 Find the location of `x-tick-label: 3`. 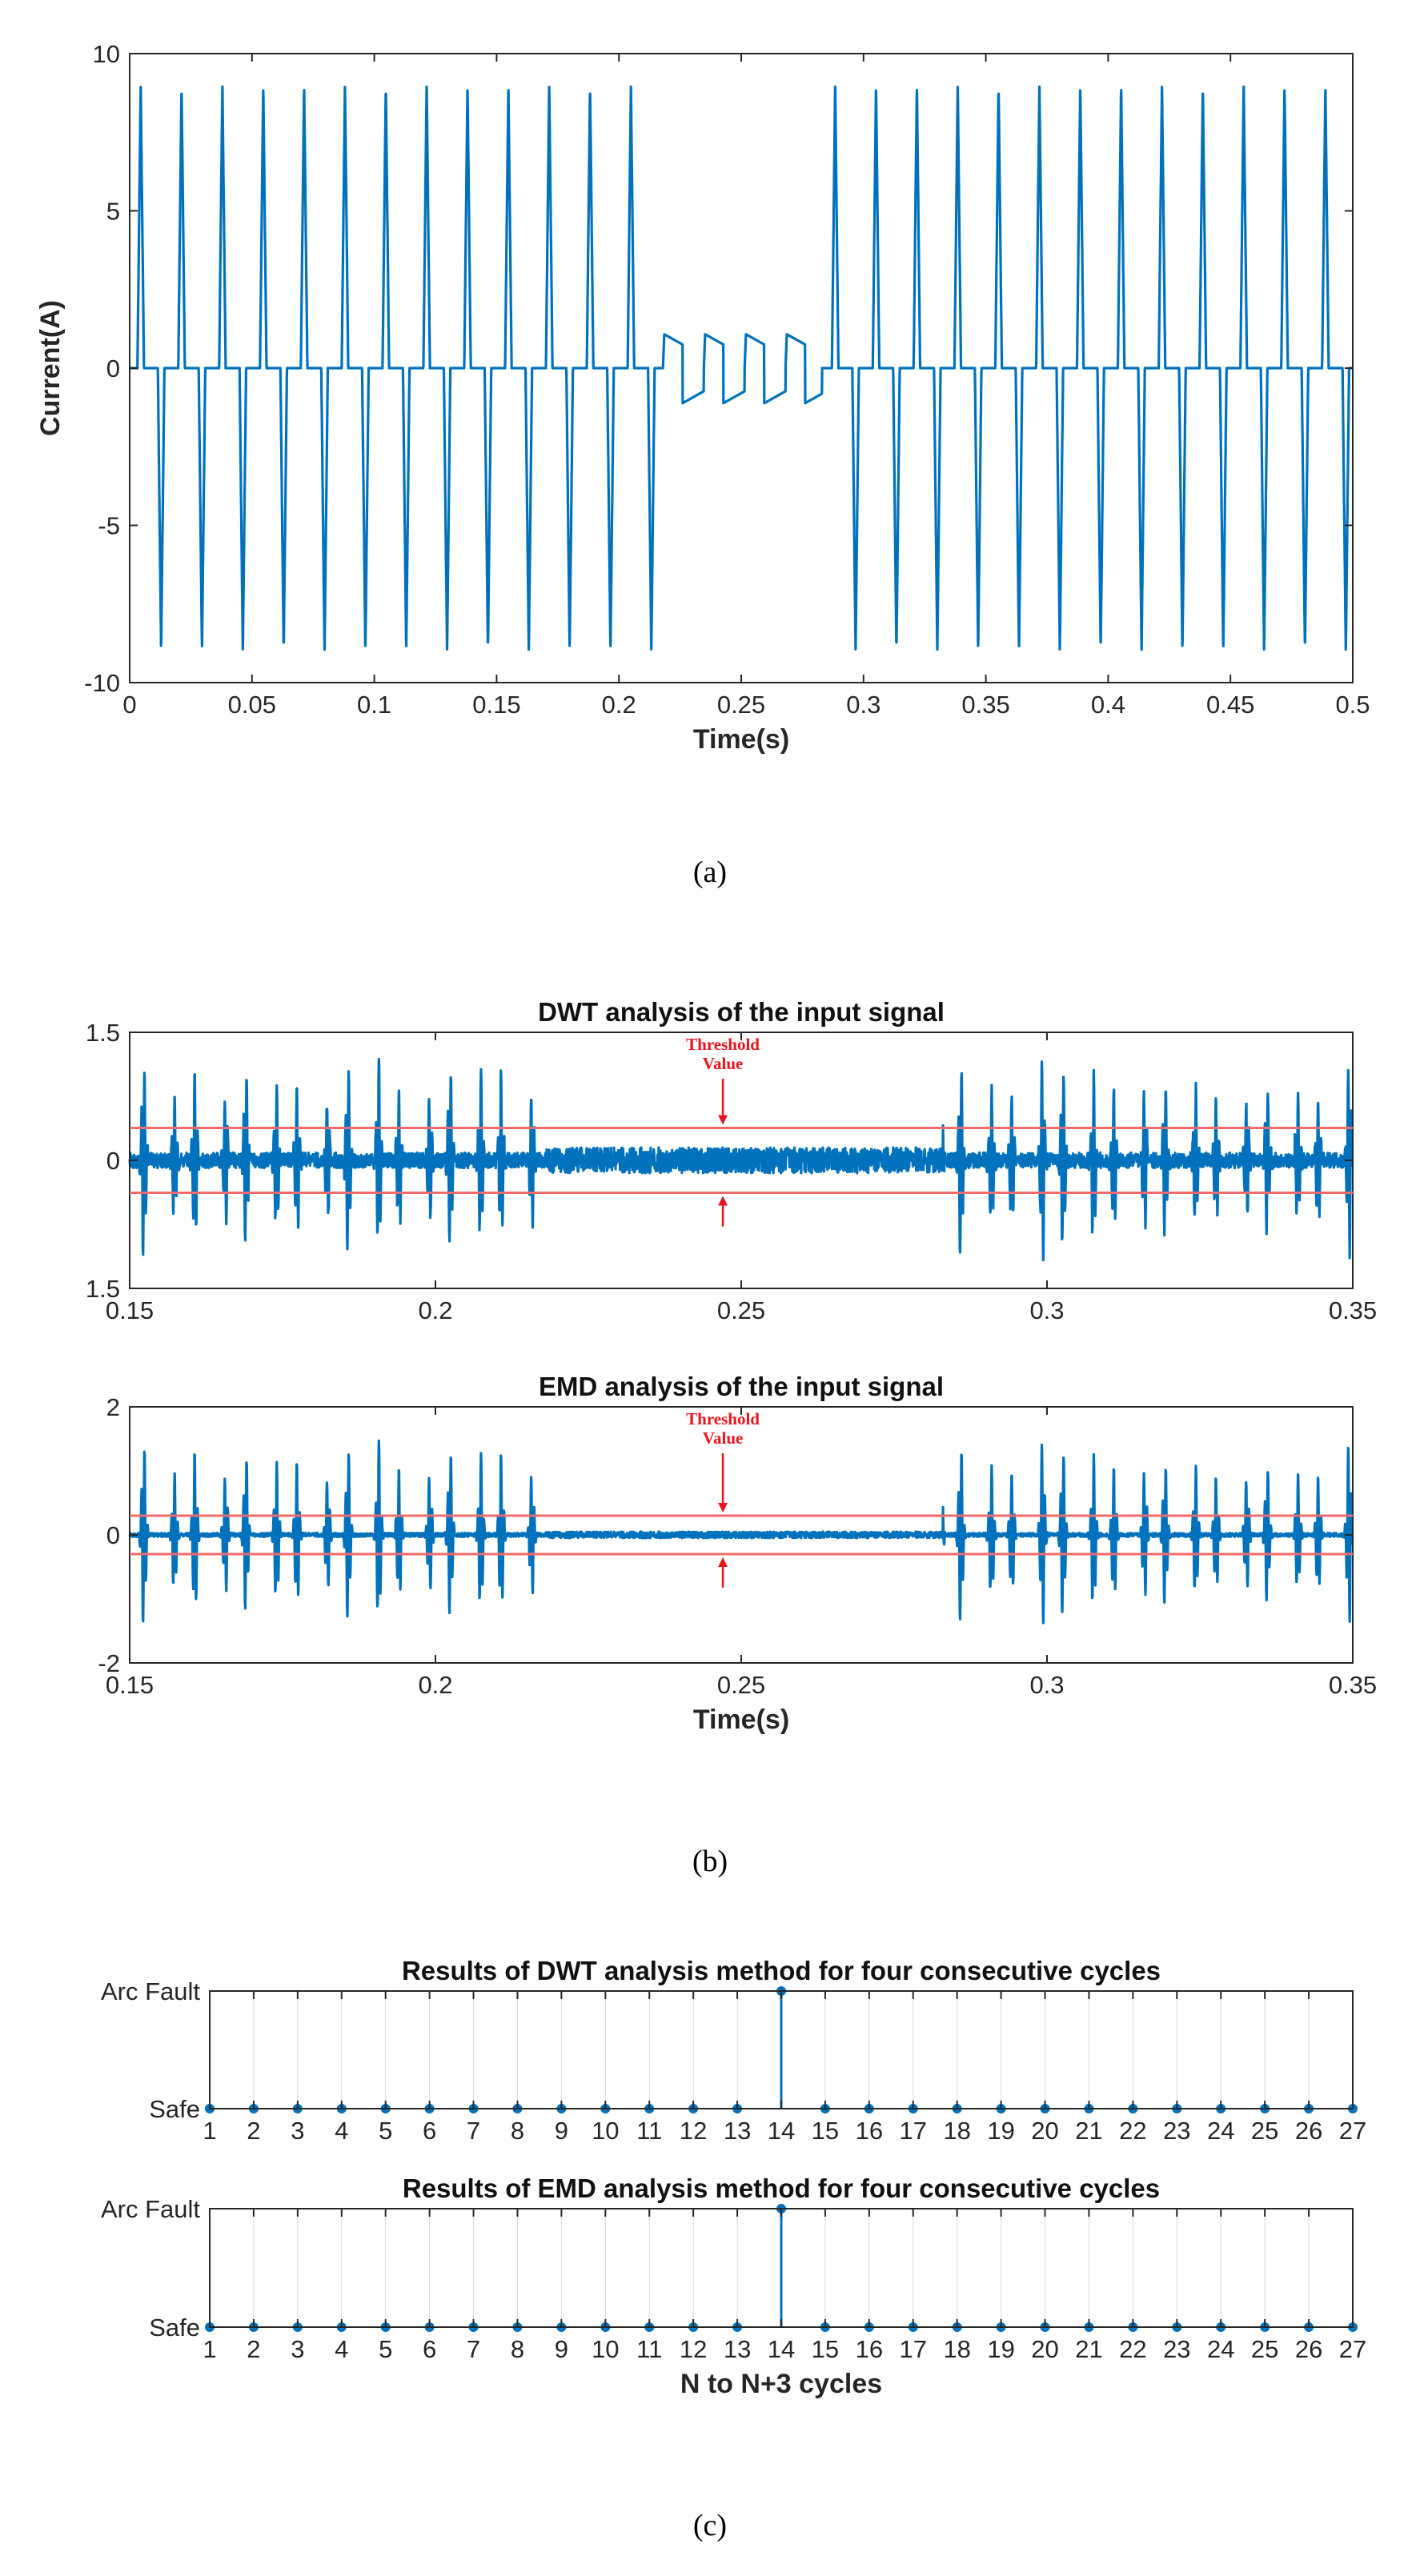

x-tick-label: 3 is located at coordinates (297, 2131).